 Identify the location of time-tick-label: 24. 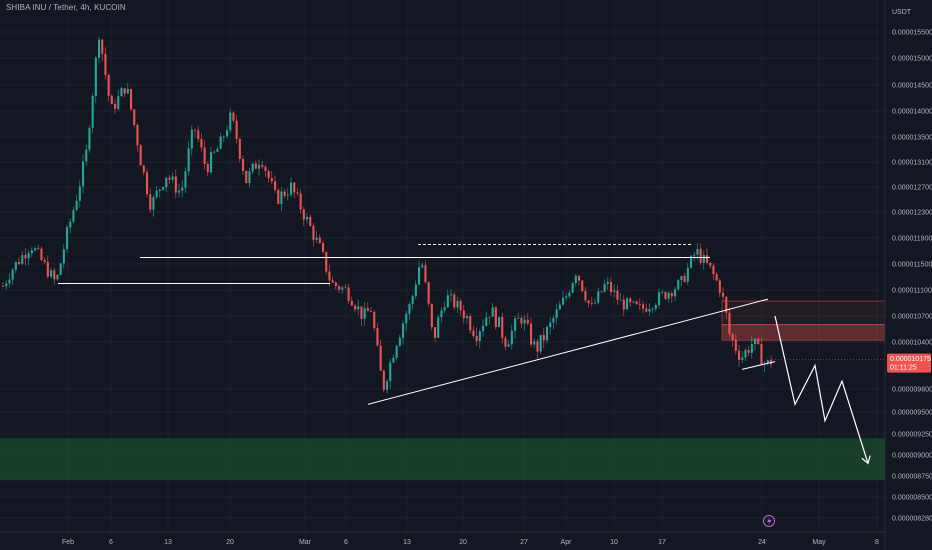
(762, 542).